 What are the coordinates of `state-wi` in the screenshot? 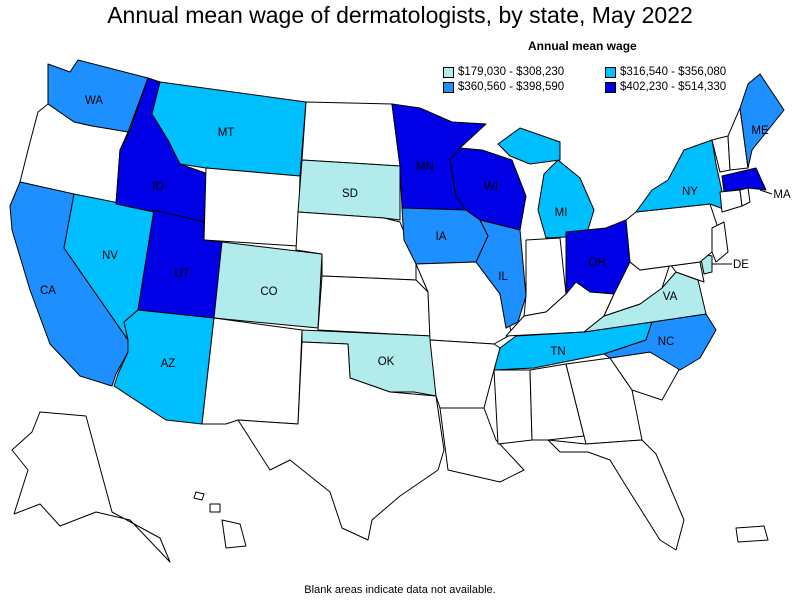 It's located at (488, 189).